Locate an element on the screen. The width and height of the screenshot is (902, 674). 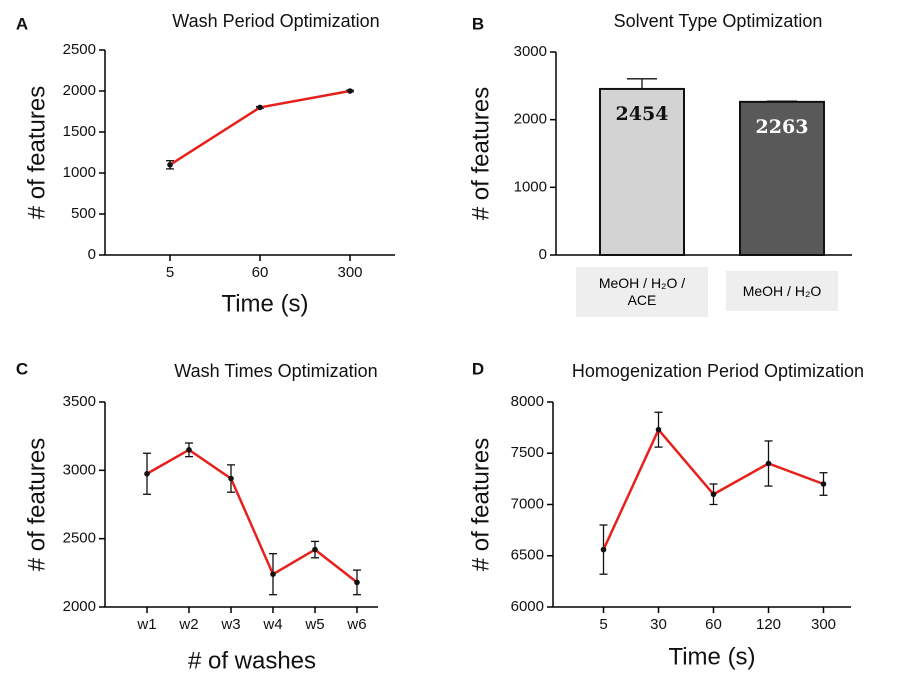
x-tick-label: MeOH / H₂O / ACE is located at coordinates (642, 292).